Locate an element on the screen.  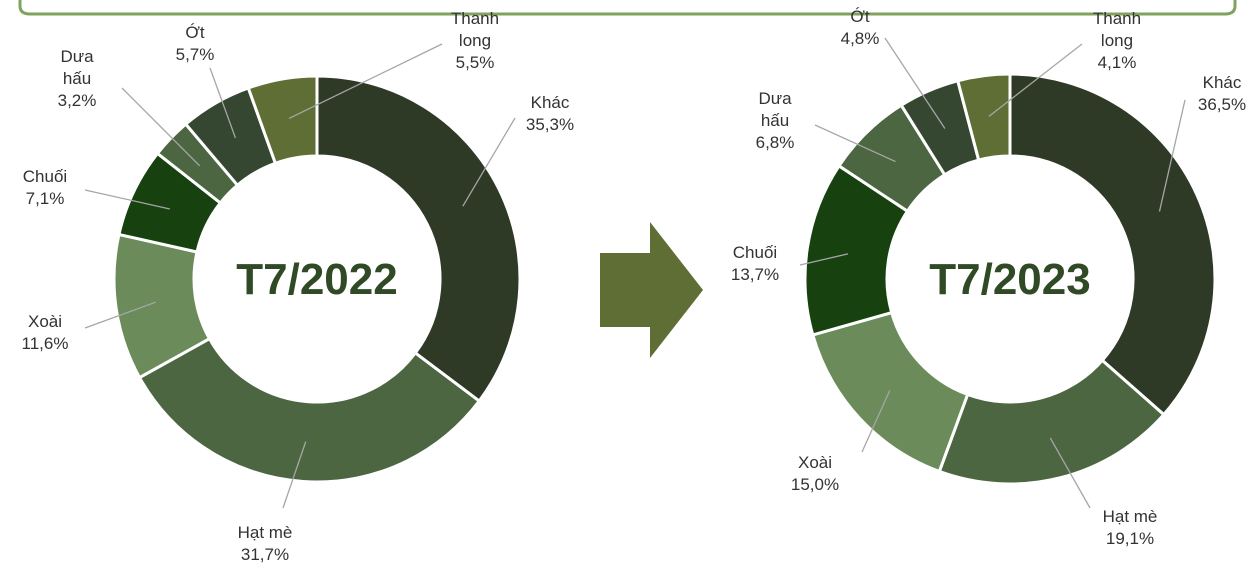
value-label: 4,1% is located at coordinates (1117, 62).